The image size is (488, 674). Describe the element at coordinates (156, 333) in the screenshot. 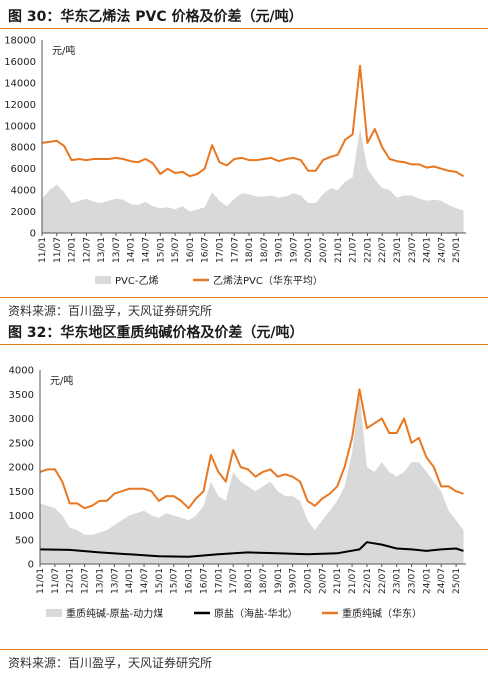

I see `figure-32-title: 图 32：华东地区重质纯碱价格及价差（元/吨）` at that location.